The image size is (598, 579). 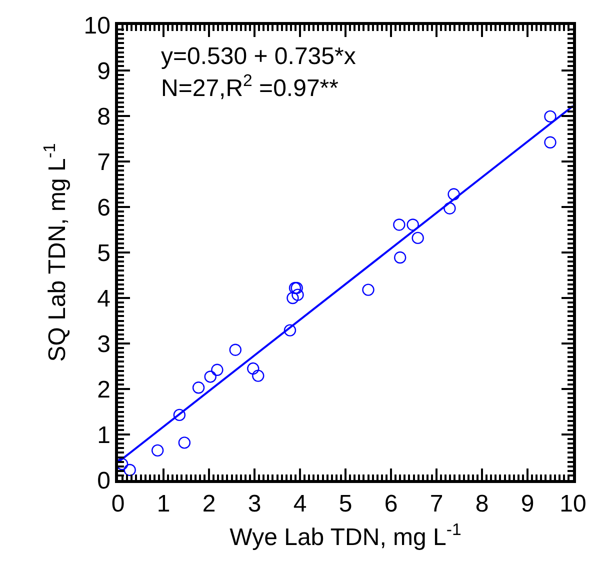 What do you see at coordinates (300, 504) in the screenshot?
I see `x-tick-label: 4` at bounding box center [300, 504].